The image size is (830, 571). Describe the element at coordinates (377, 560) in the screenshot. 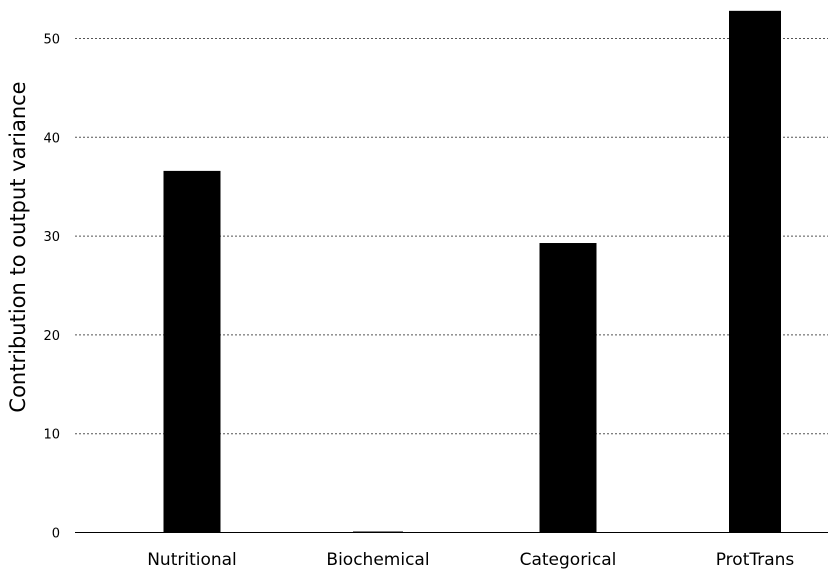

I see `x-tick-label-biochemical: Biochemical` at that location.